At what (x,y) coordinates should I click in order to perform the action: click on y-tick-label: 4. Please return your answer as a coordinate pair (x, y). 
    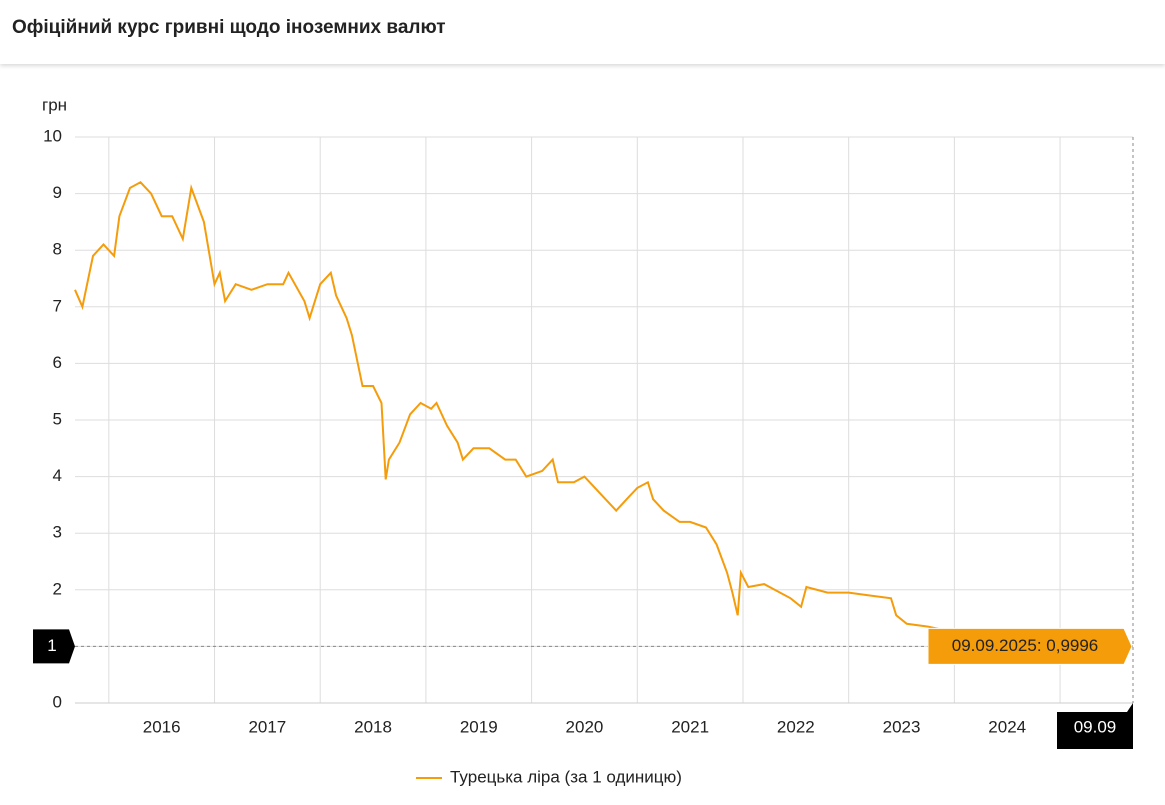
    Looking at the image, I should click on (57, 475).